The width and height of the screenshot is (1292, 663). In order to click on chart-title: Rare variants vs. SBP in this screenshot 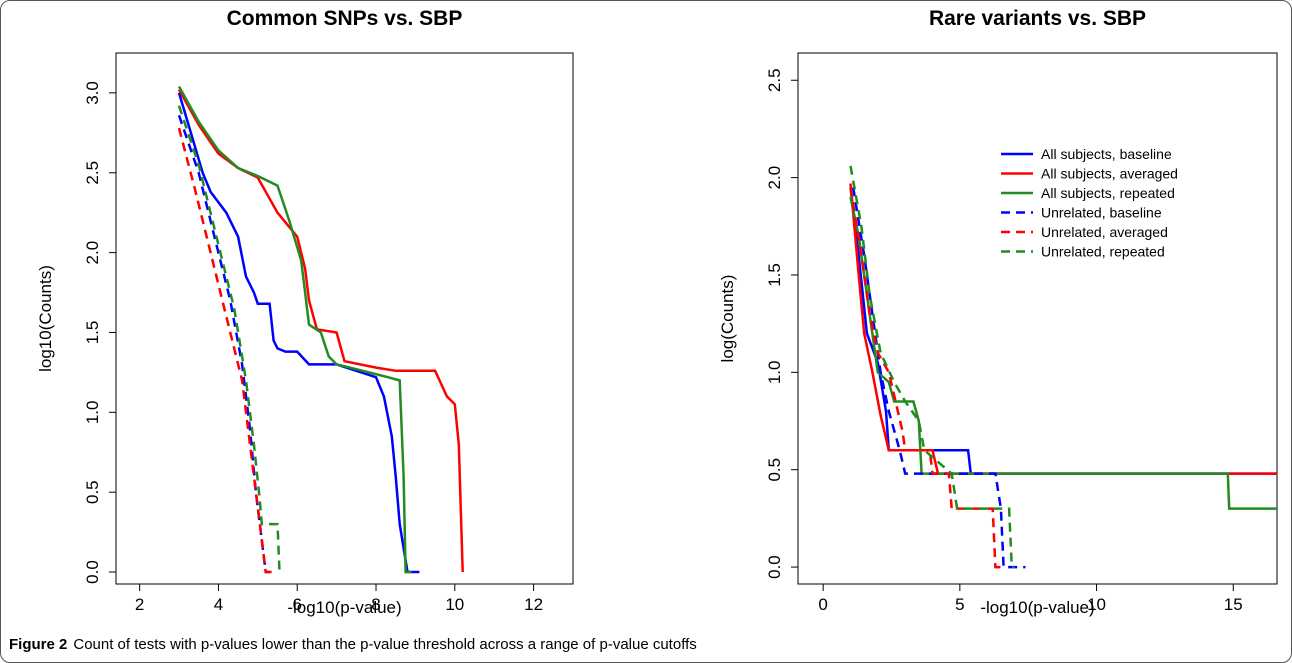, I will do `click(1037, 18)`.